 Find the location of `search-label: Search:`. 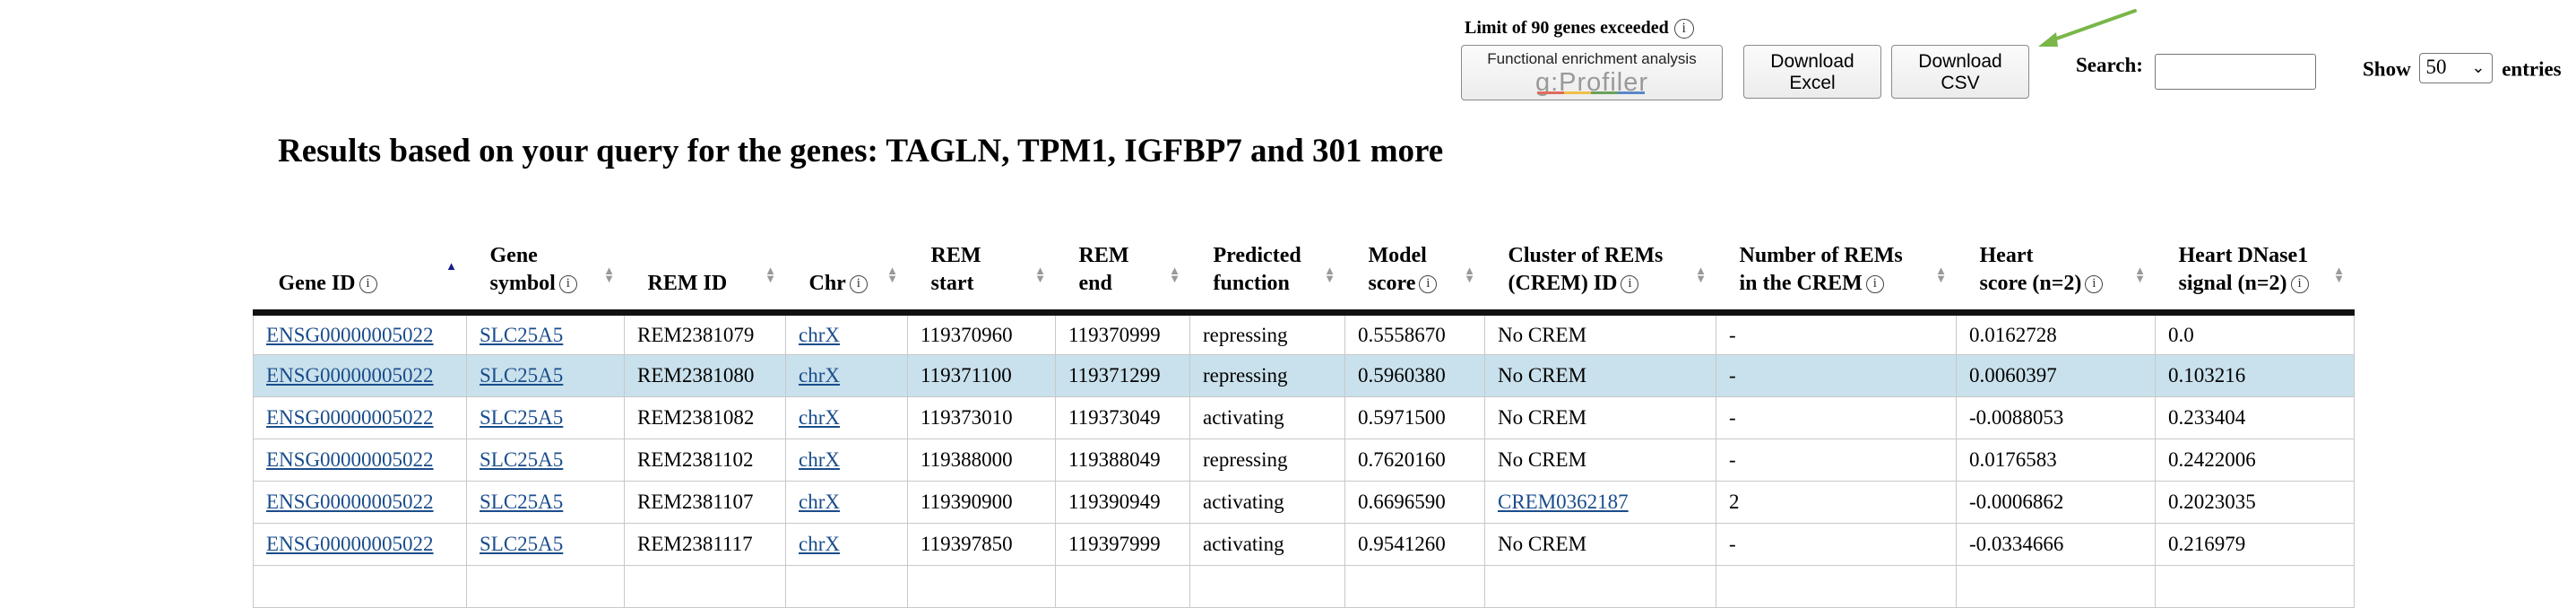

search-label: Search: is located at coordinates (2109, 65).